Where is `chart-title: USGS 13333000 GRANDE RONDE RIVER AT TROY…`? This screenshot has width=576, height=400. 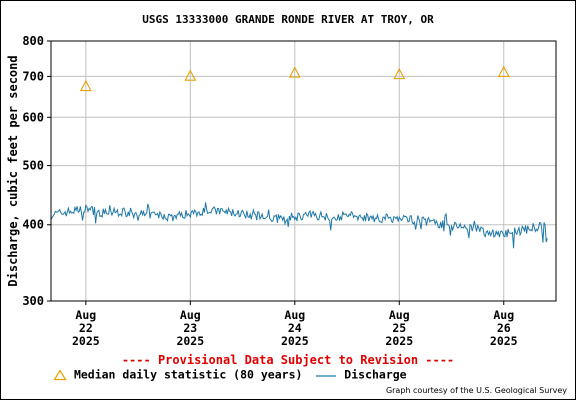
chart-title: USGS 13333000 GRANDE RONDE RIVER AT TROY… is located at coordinates (288, 19).